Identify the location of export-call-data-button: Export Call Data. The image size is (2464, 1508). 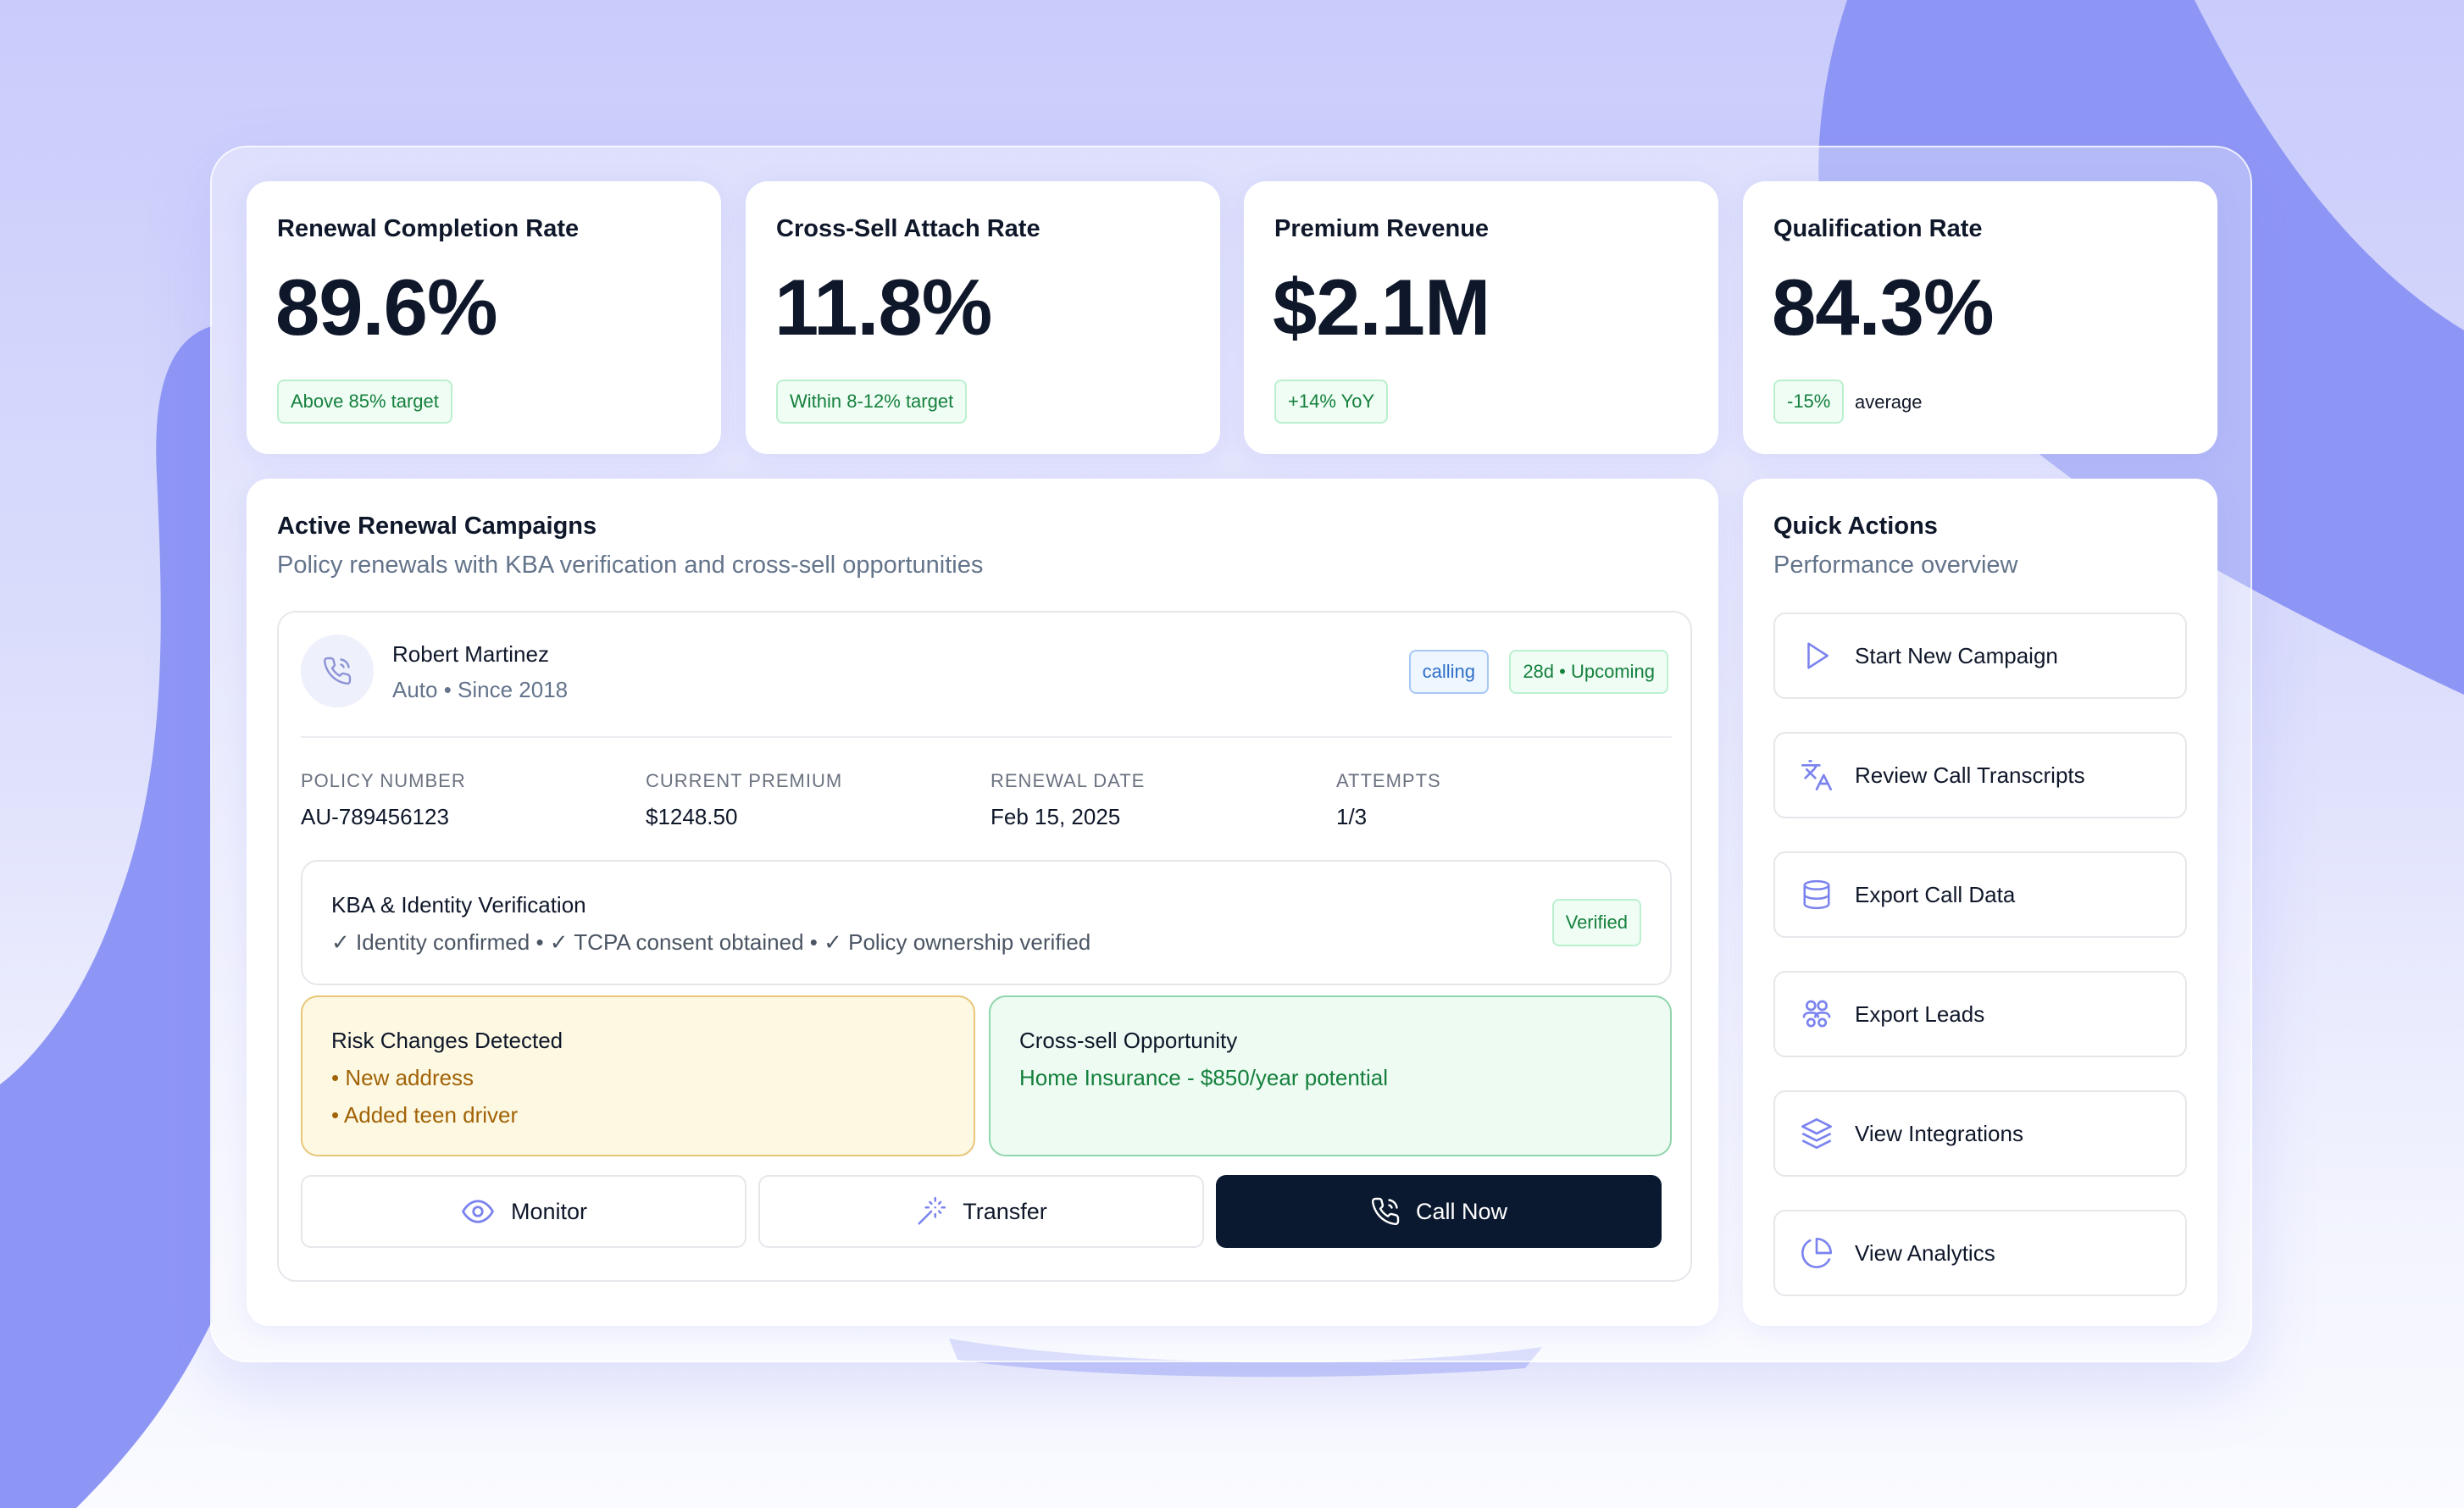
(1980, 894).